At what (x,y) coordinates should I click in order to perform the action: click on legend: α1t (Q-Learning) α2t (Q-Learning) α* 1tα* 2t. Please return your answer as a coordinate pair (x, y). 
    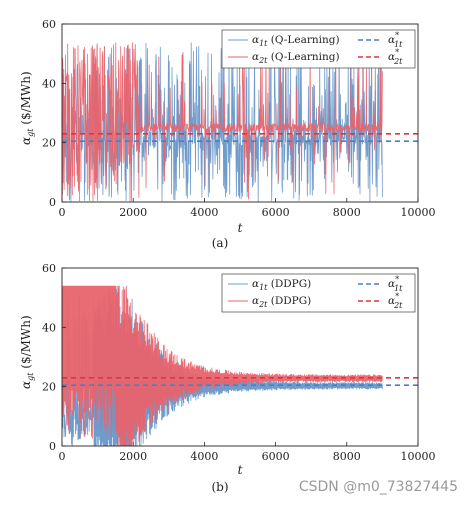
    Looking at the image, I should click on (318, 49).